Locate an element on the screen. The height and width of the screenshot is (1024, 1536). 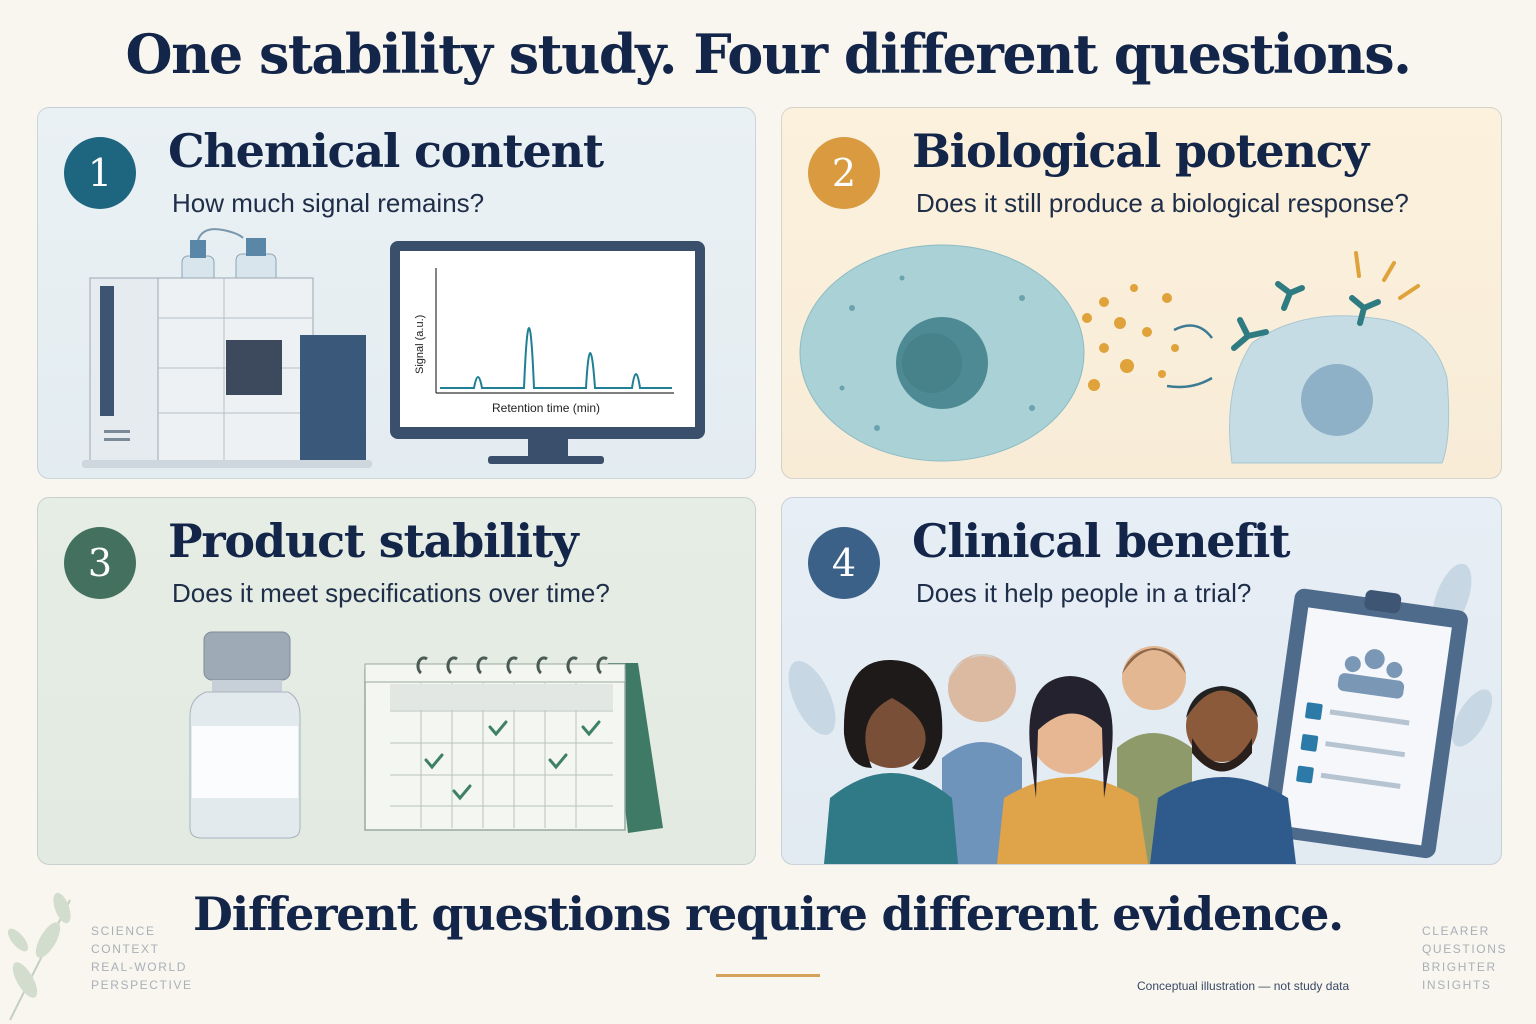
cell-signaling-illustration is located at coordinates (1124, 354).